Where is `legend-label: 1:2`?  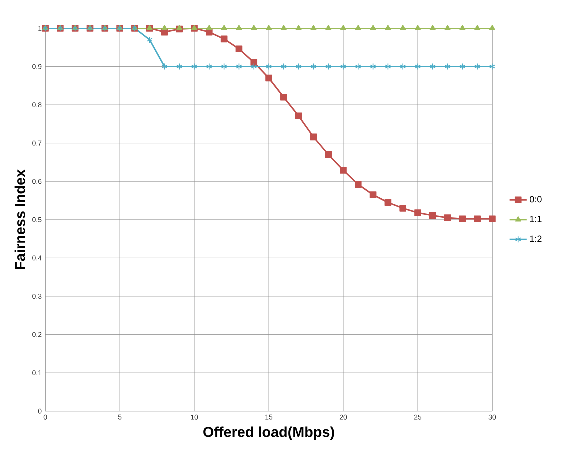
legend-label: 1:2 is located at coordinates (536, 239).